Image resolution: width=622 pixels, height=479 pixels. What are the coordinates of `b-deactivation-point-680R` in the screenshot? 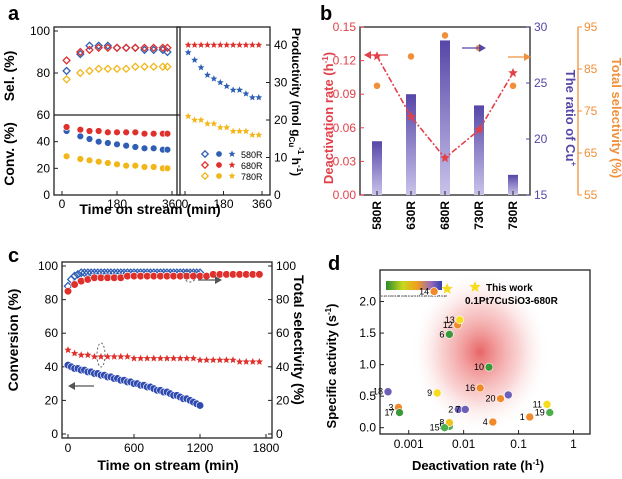 It's located at (445, 158).